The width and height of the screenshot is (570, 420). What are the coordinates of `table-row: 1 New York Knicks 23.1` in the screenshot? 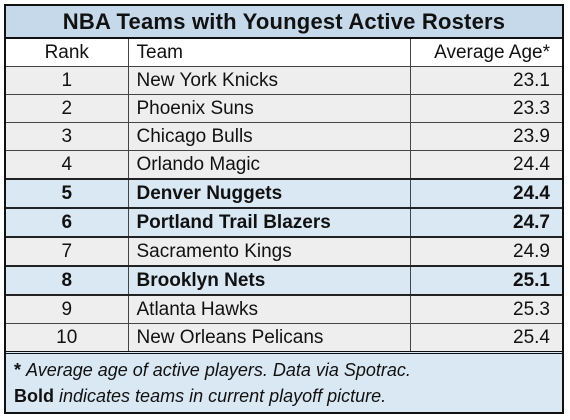 It's located at (284, 80).